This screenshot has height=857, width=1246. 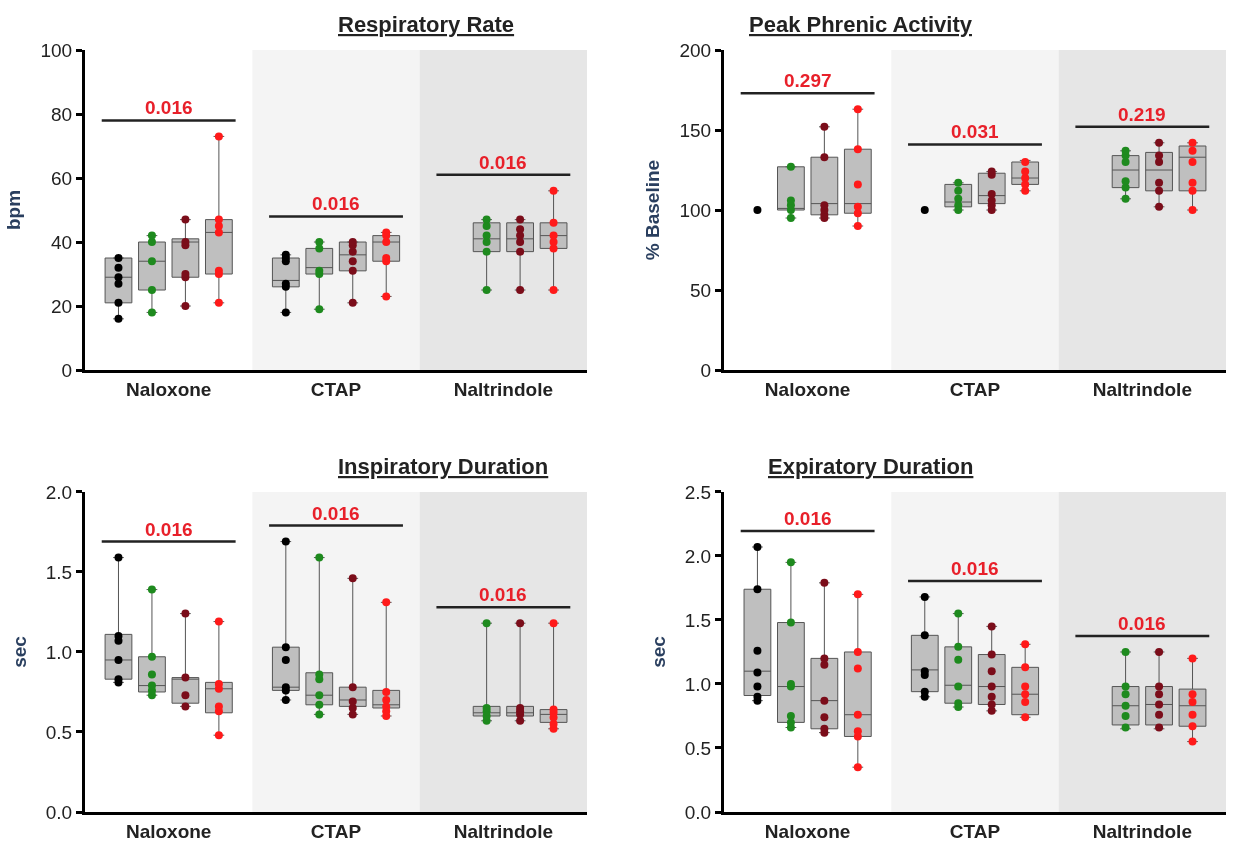 I want to click on y-tick-label: 60, so click(x=62, y=178).